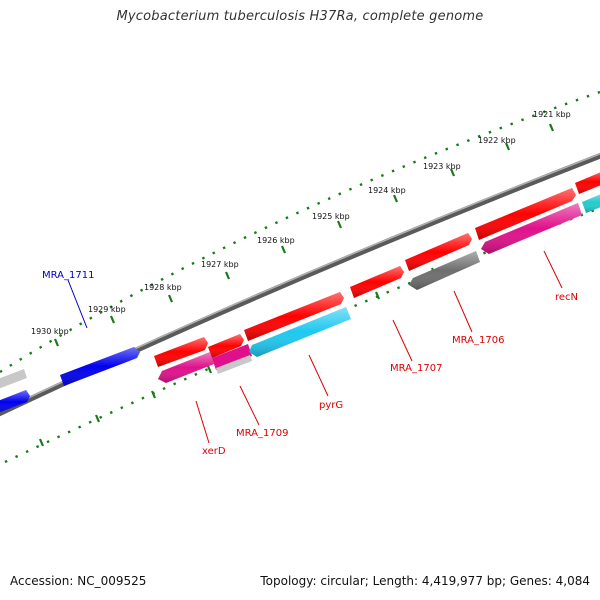  What do you see at coordinates (214, 451) in the screenshot?
I see `gene-label-xerd: xerD` at bounding box center [214, 451].